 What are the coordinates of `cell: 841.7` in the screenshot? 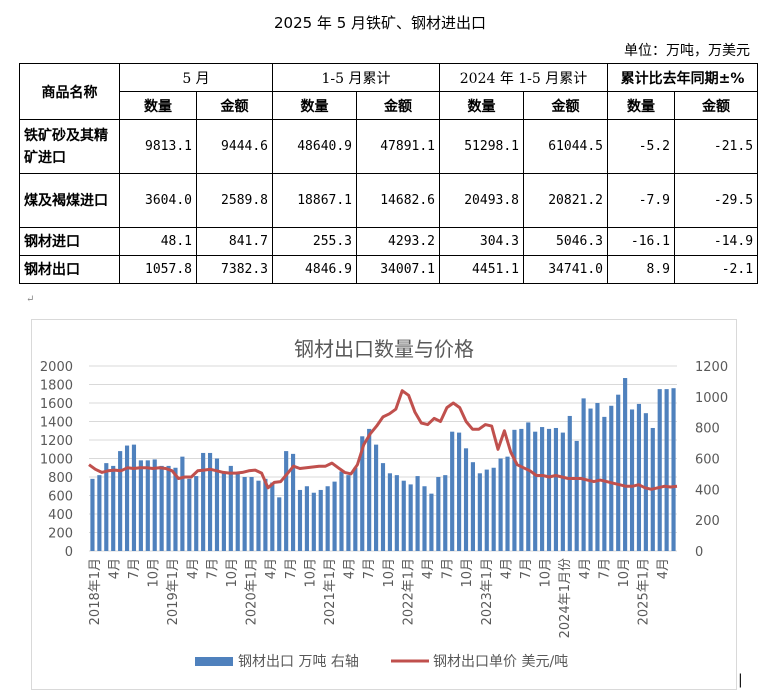 It's located at (234, 241).